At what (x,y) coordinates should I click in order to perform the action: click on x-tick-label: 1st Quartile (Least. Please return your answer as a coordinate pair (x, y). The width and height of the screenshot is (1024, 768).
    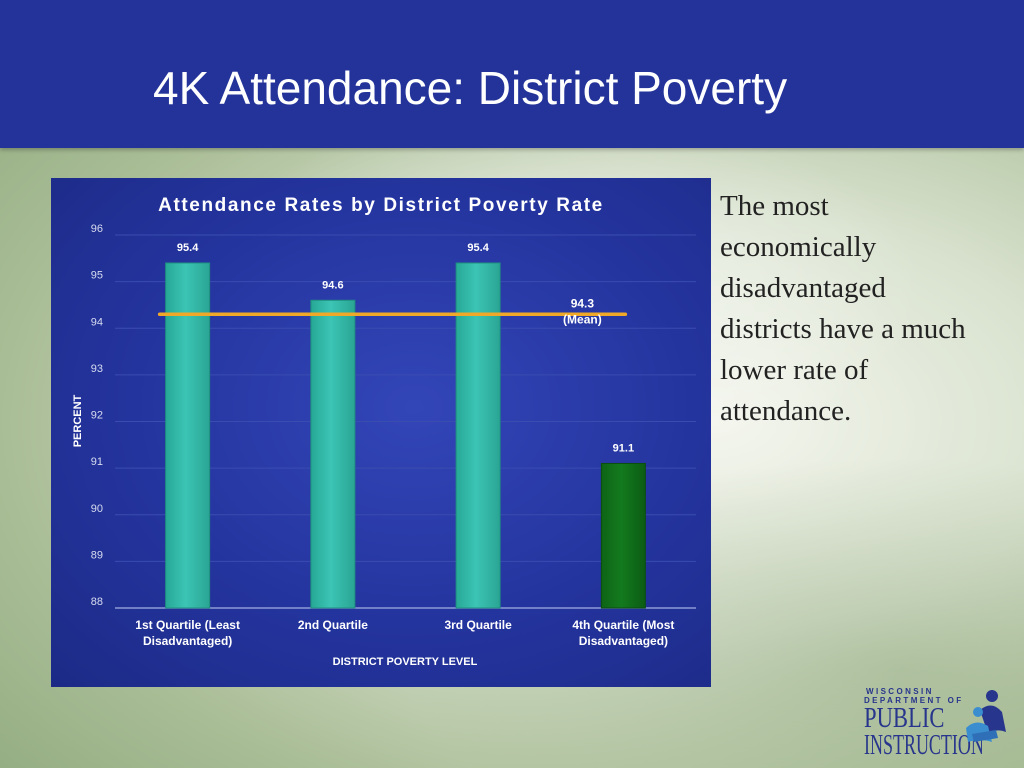
    Looking at the image, I should click on (187, 625).